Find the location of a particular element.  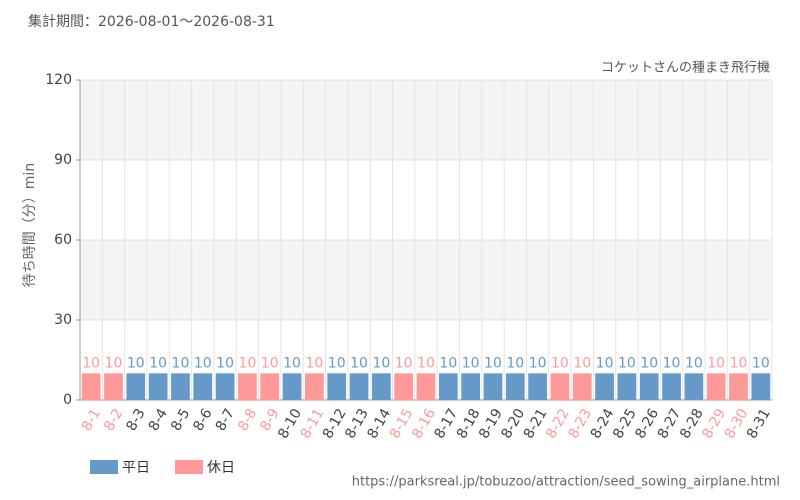

x-tick-label: 8-31 is located at coordinates (759, 424).